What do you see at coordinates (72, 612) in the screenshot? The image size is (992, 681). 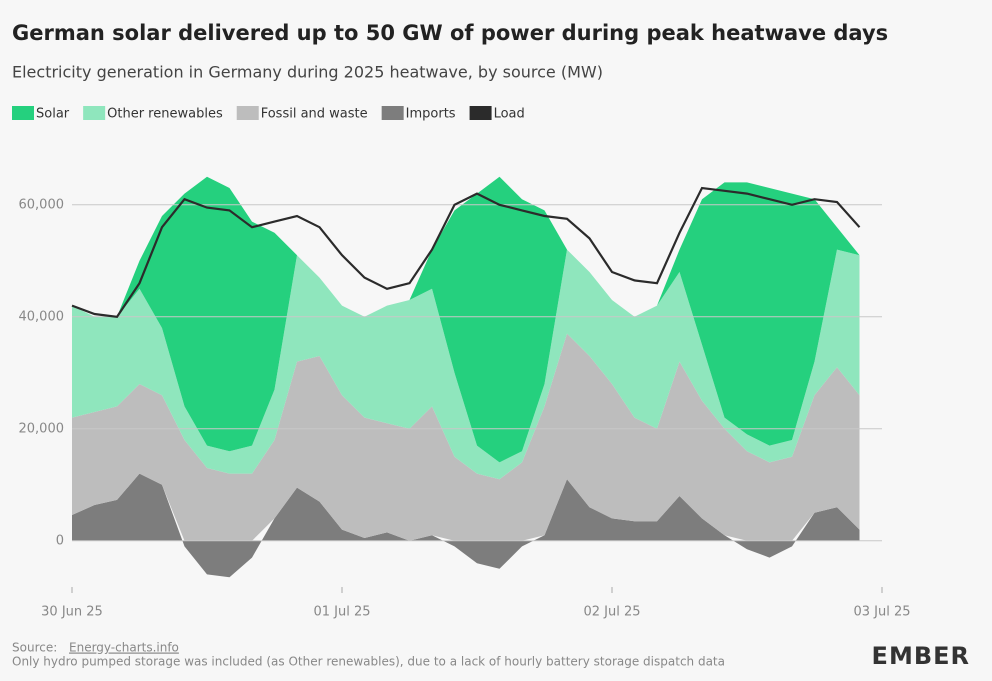 I see `x-tick-label: 30 Jun 25` at bounding box center [72, 612].